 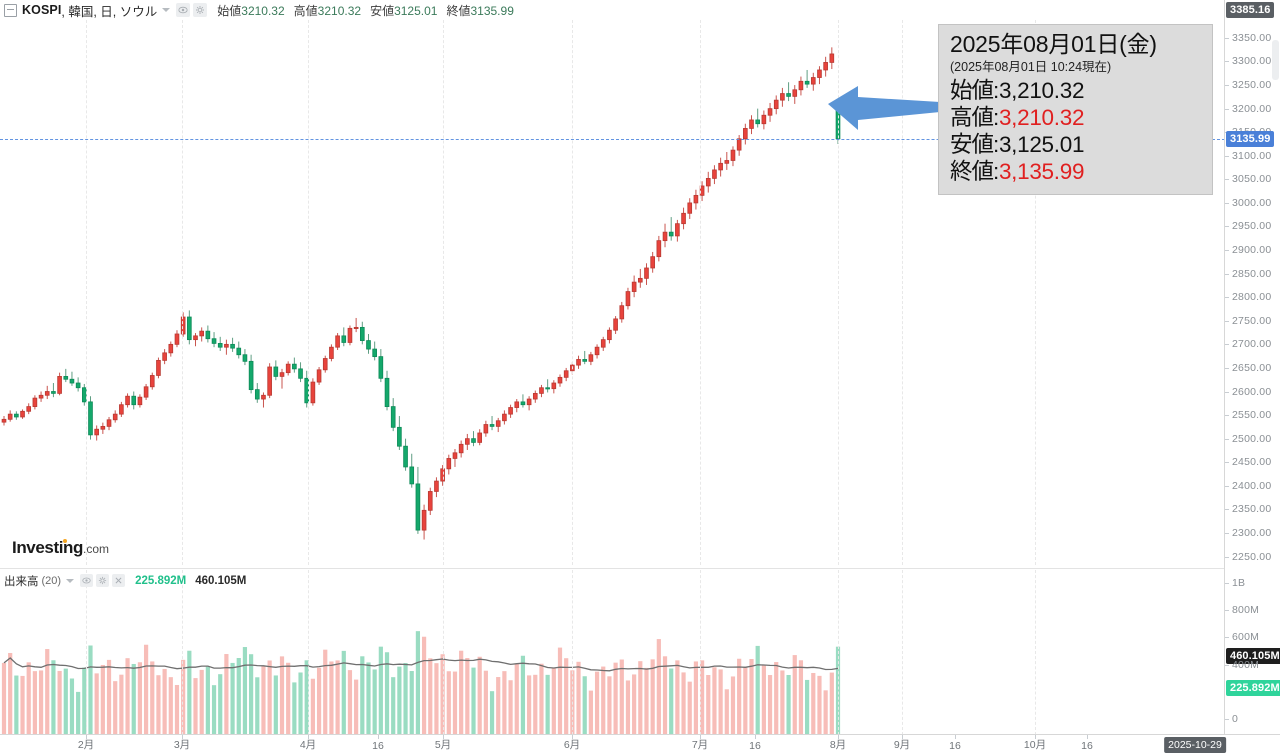 I want to click on ohlc-high-value: 3210.32, so click(x=339, y=10).